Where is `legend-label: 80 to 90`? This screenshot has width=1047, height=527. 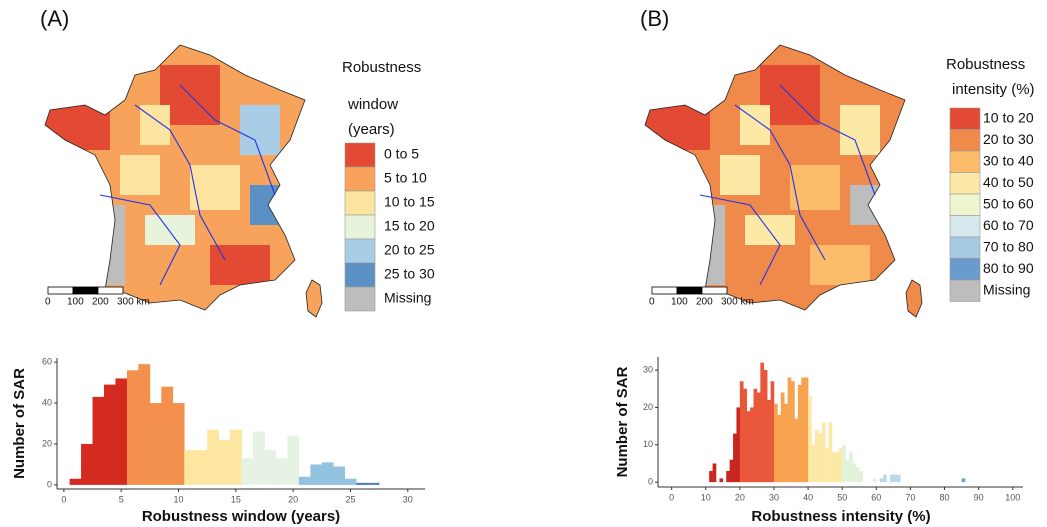 legend-label: 80 to 90 is located at coordinates (1008, 268).